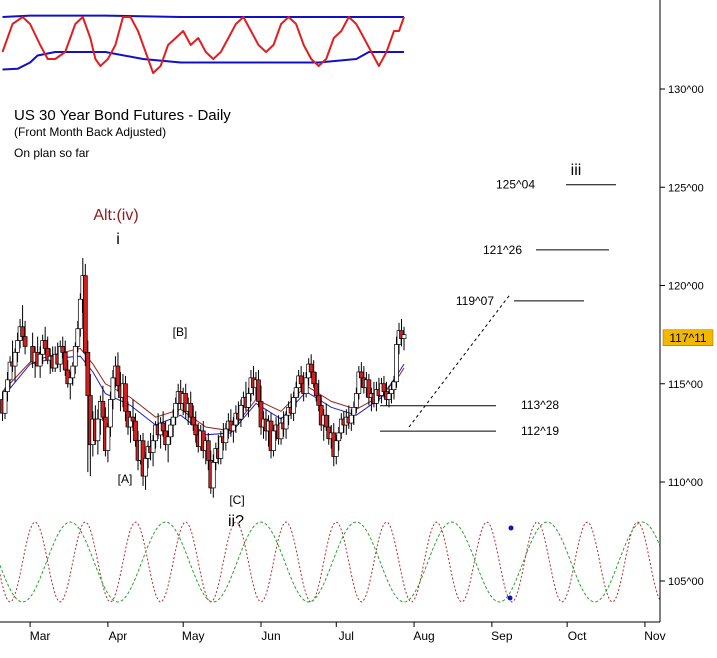  I want to click on current-price-tag-box, so click(688, 338).